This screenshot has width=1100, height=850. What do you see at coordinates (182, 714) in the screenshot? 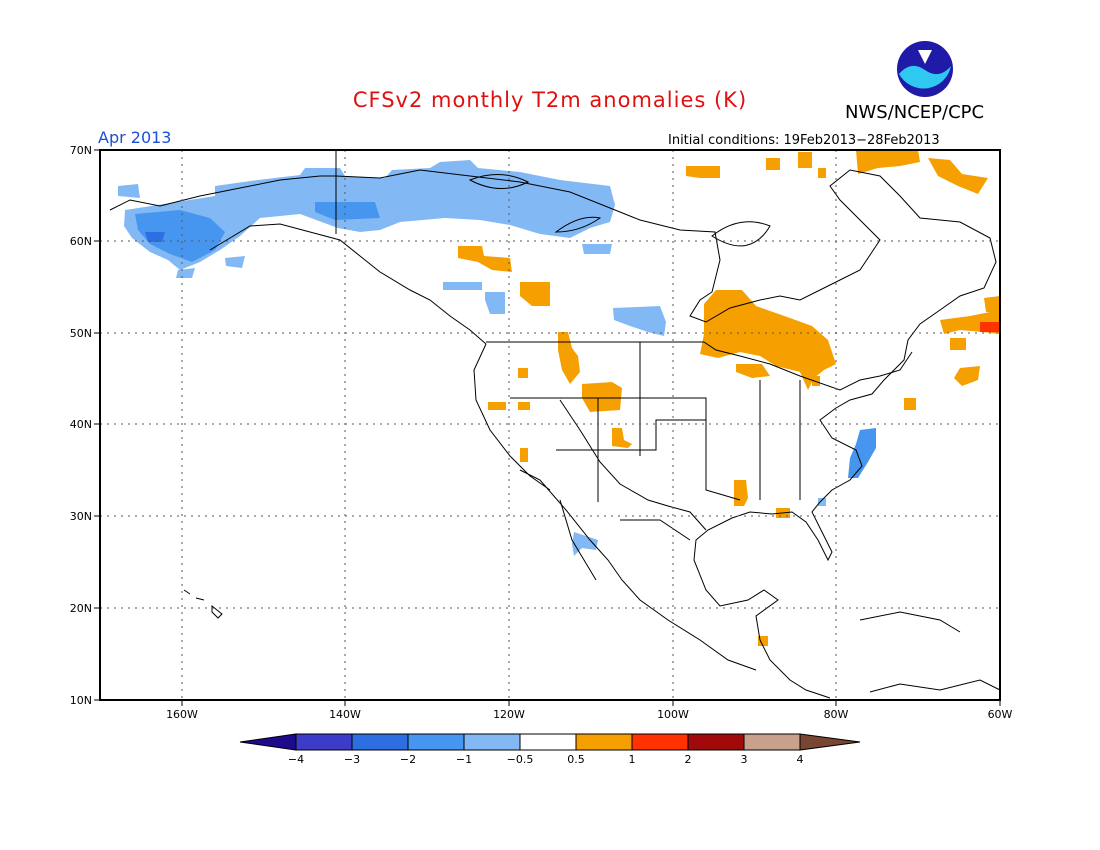
I see `lon-label: 160W` at bounding box center [182, 714].